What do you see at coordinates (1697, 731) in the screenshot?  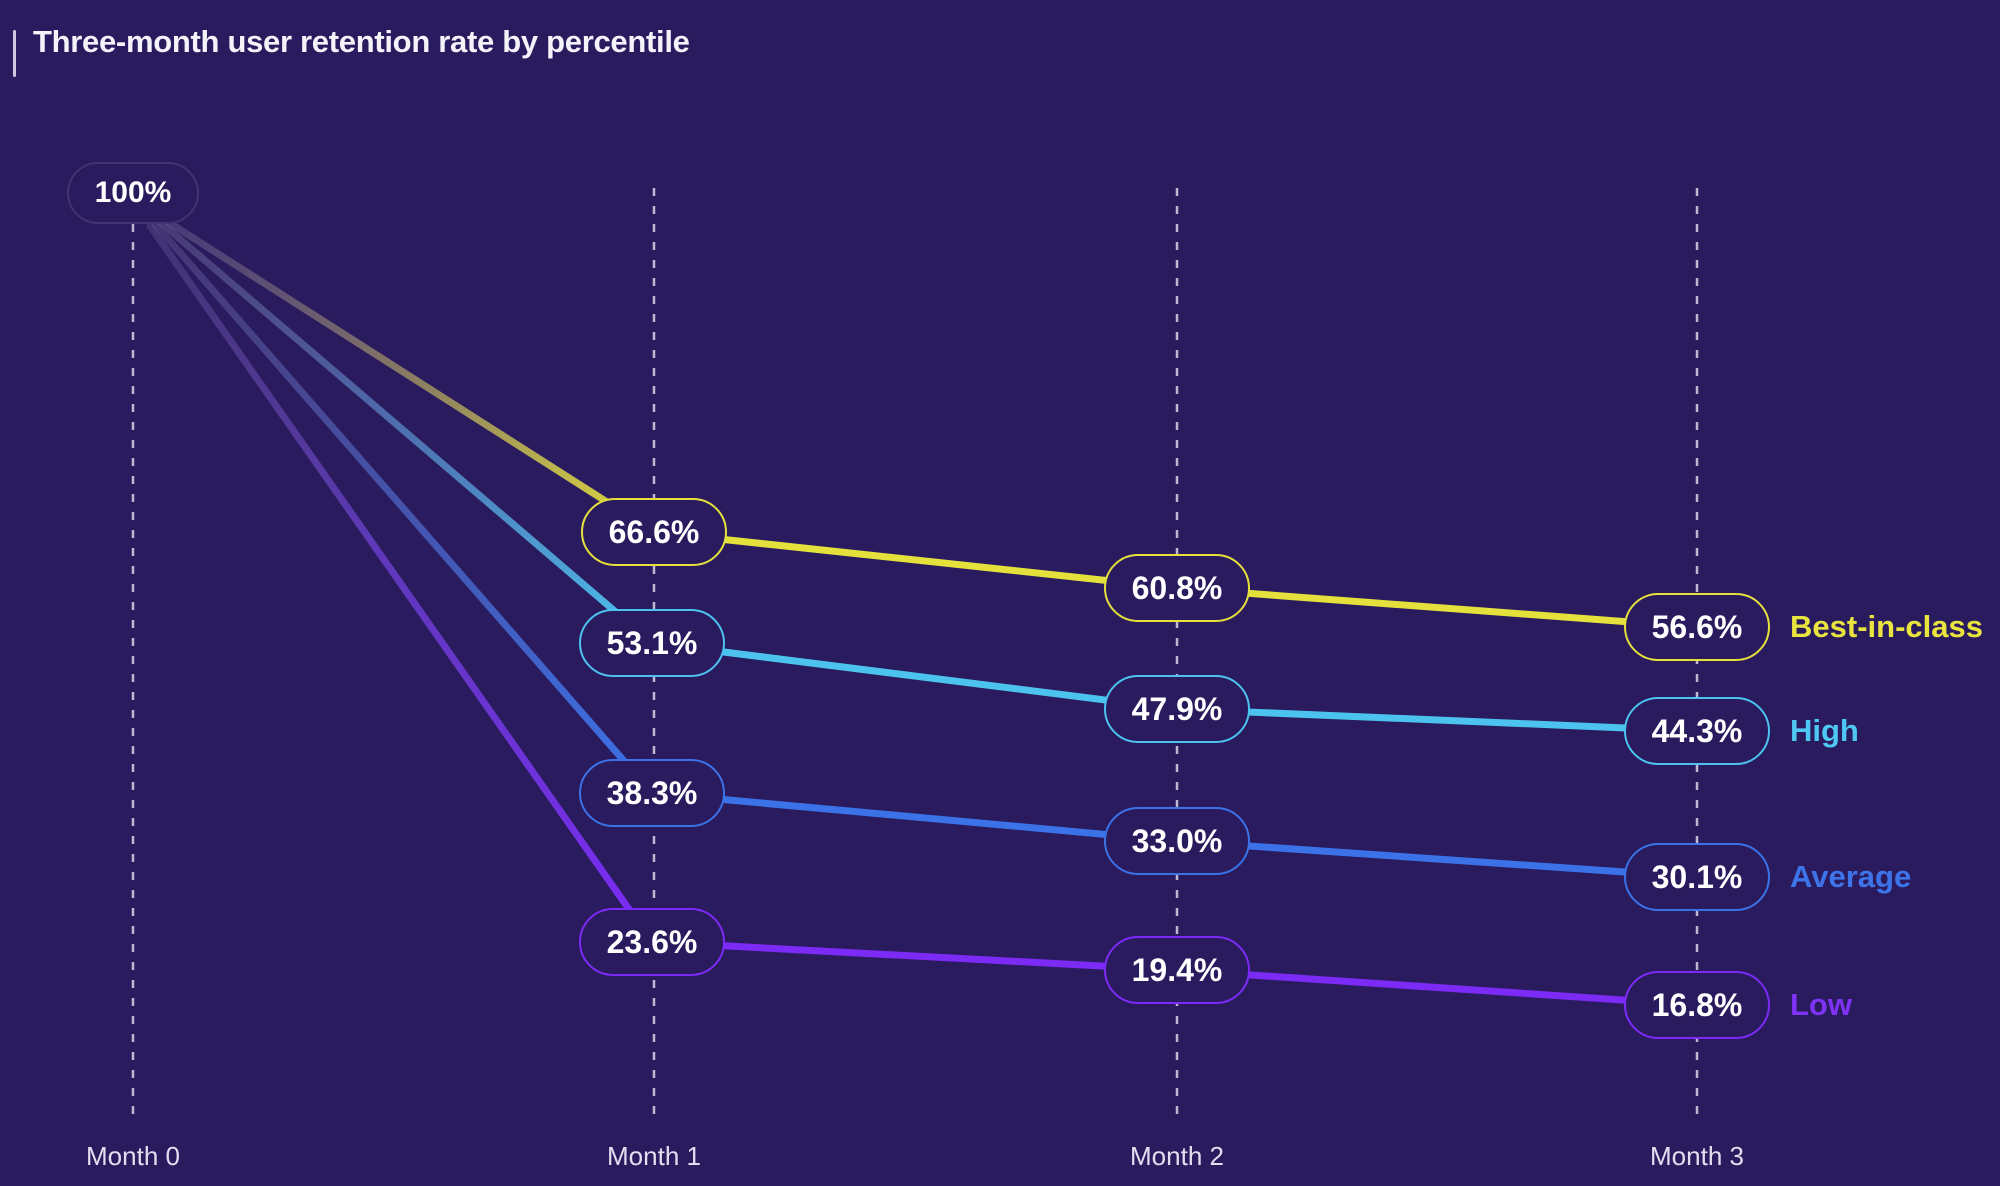 I see `data-pill-high-month3: 44.3%` at bounding box center [1697, 731].